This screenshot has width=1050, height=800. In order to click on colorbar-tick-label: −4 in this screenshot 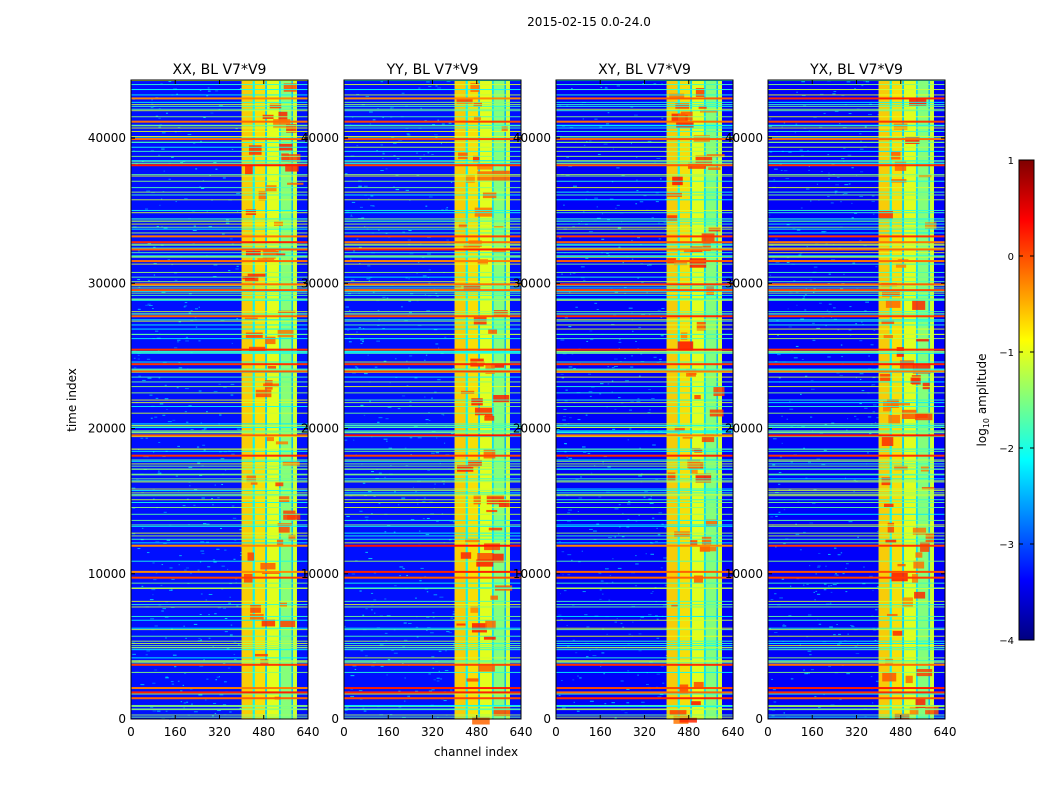, I will do `click(1006, 641)`.